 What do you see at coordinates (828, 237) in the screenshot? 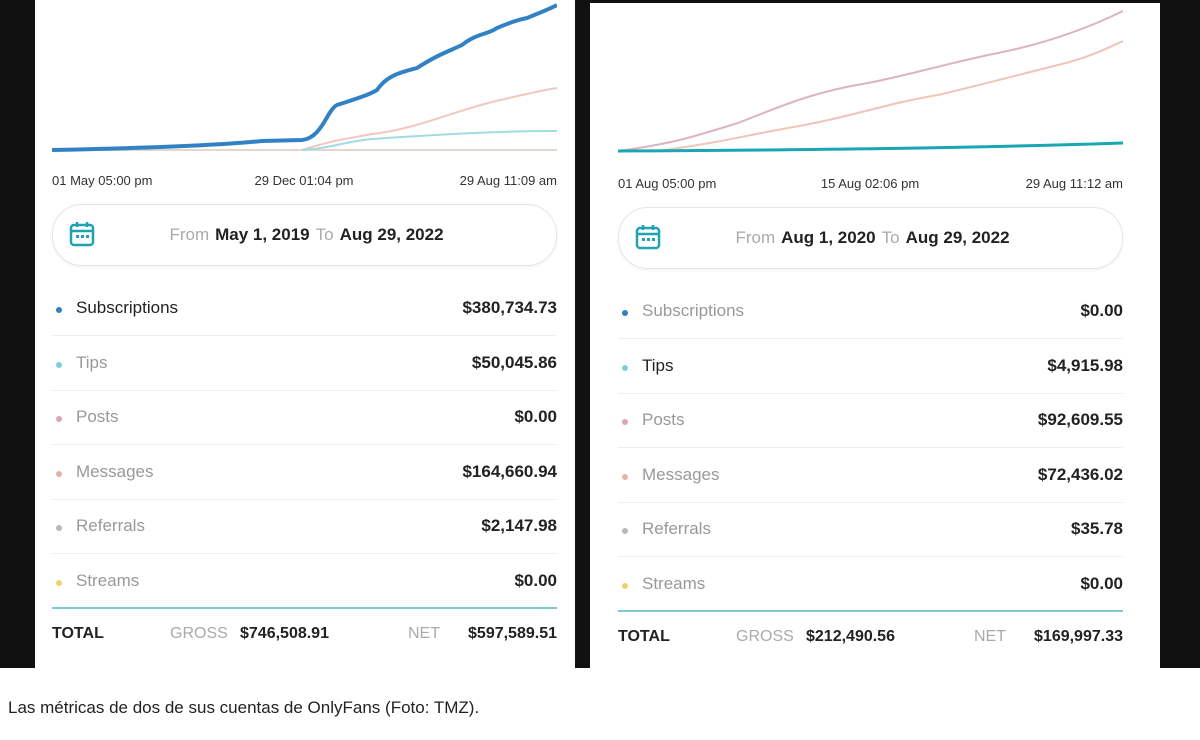
I see `from: Aug 1, 2020` at bounding box center [828, 237].